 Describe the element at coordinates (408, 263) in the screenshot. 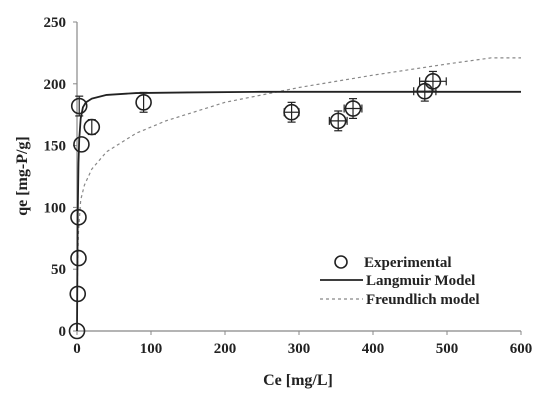

I see `legend-experimental-label: Experimental` at that location.